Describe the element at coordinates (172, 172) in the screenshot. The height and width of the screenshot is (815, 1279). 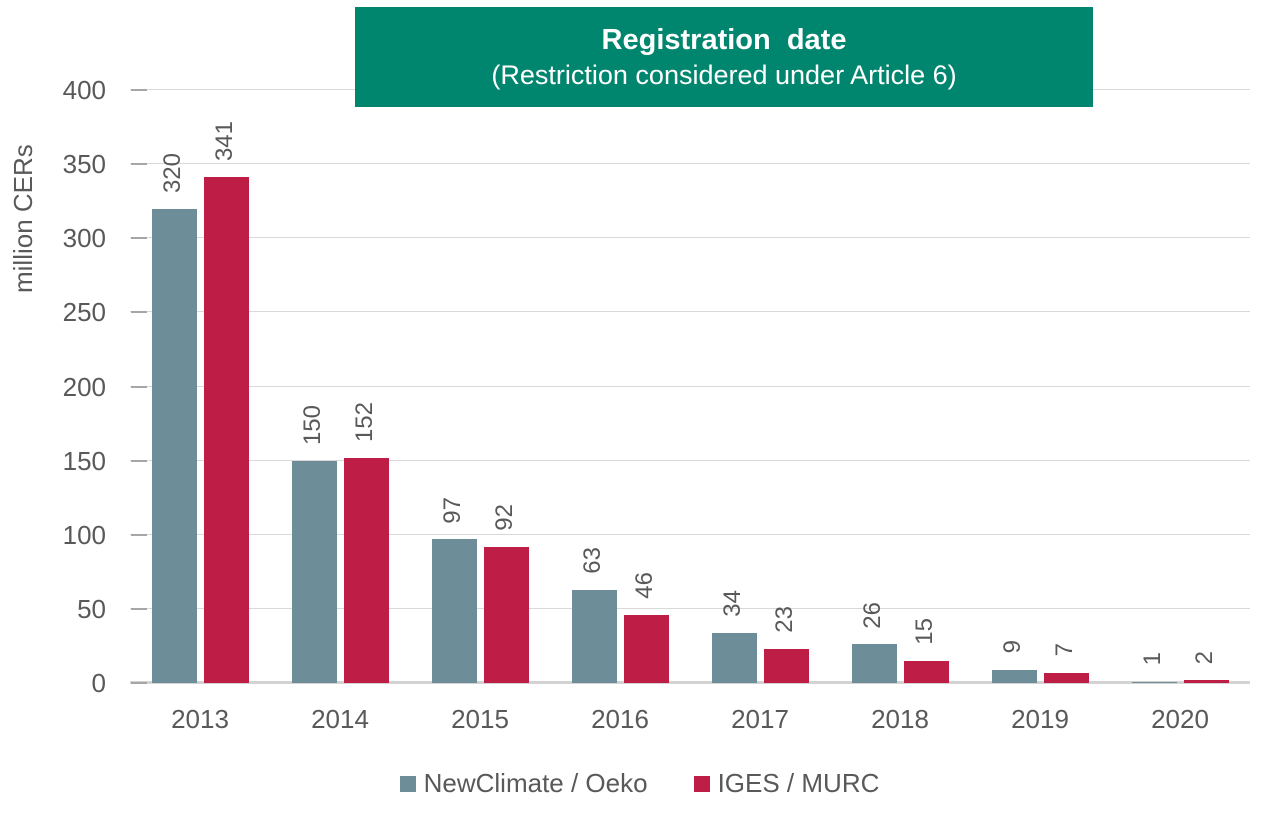
I see `bar-value-label: 320` at that location.